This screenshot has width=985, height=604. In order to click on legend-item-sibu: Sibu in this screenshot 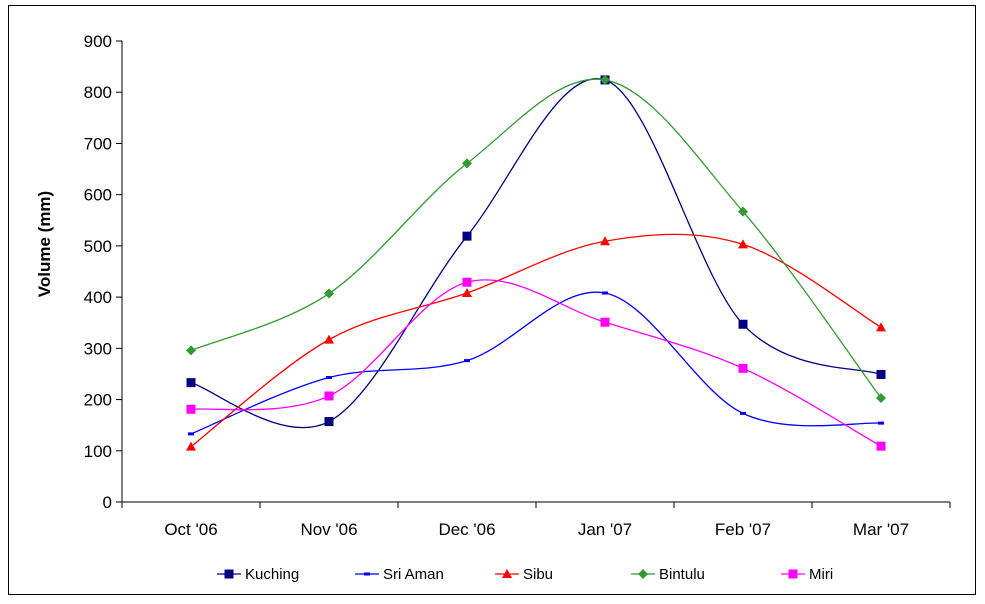, I will do `click(524, 574)`.